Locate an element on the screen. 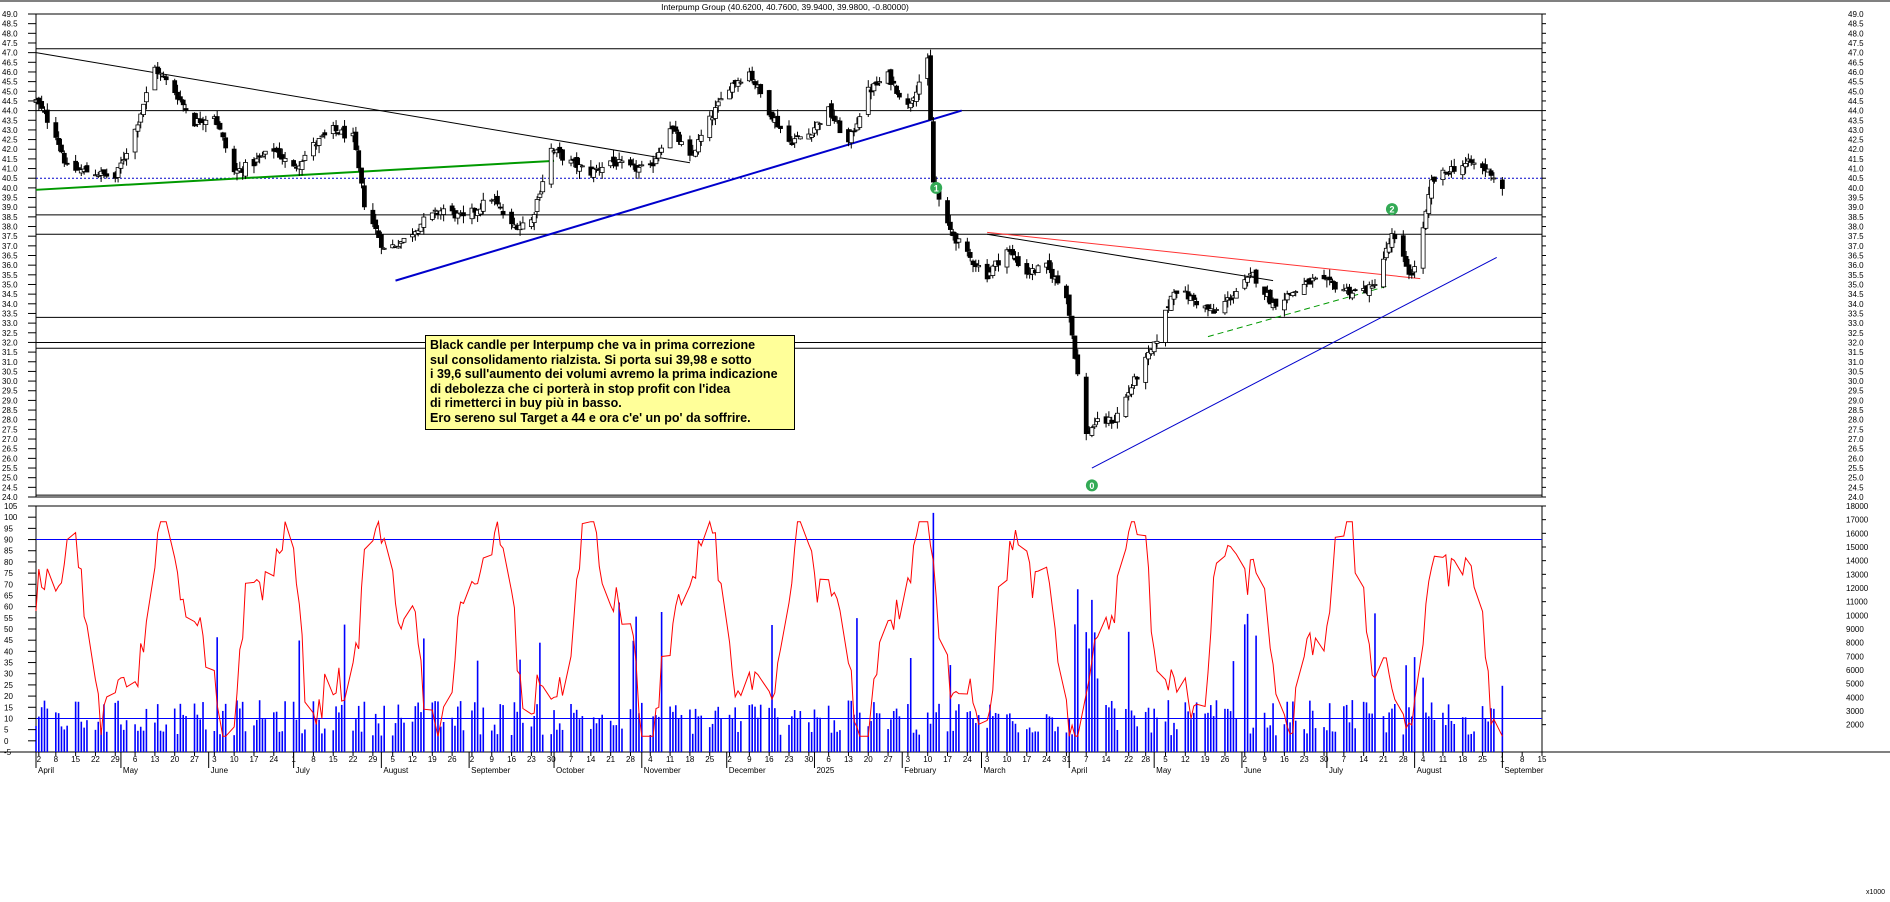 This screenshot has height=902, width=1890. price-tick-label: 39.0 is located at coordinates (1856, 207).